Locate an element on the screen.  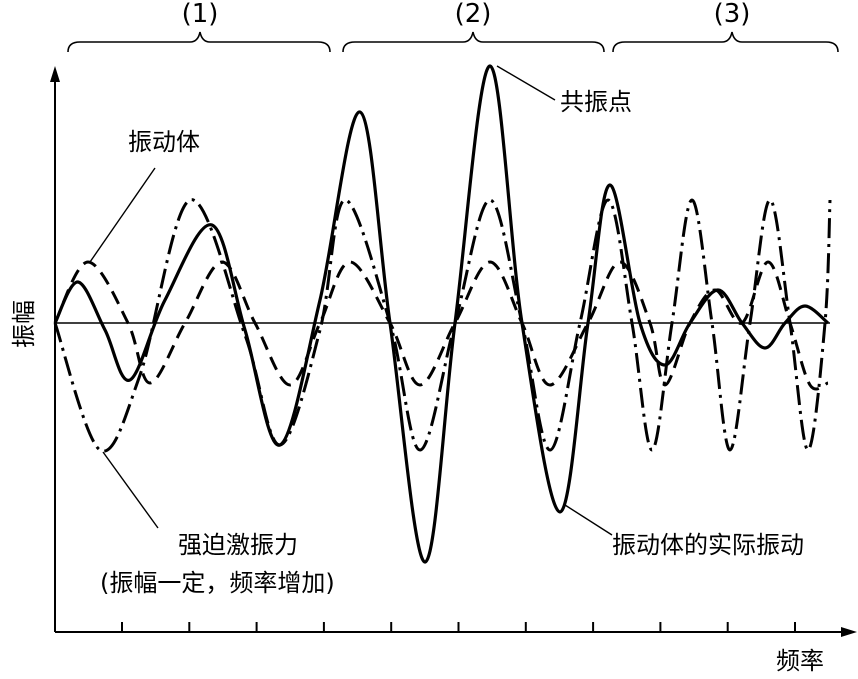
y-axis-label: 振幅 is located at coordinates (24, 324).